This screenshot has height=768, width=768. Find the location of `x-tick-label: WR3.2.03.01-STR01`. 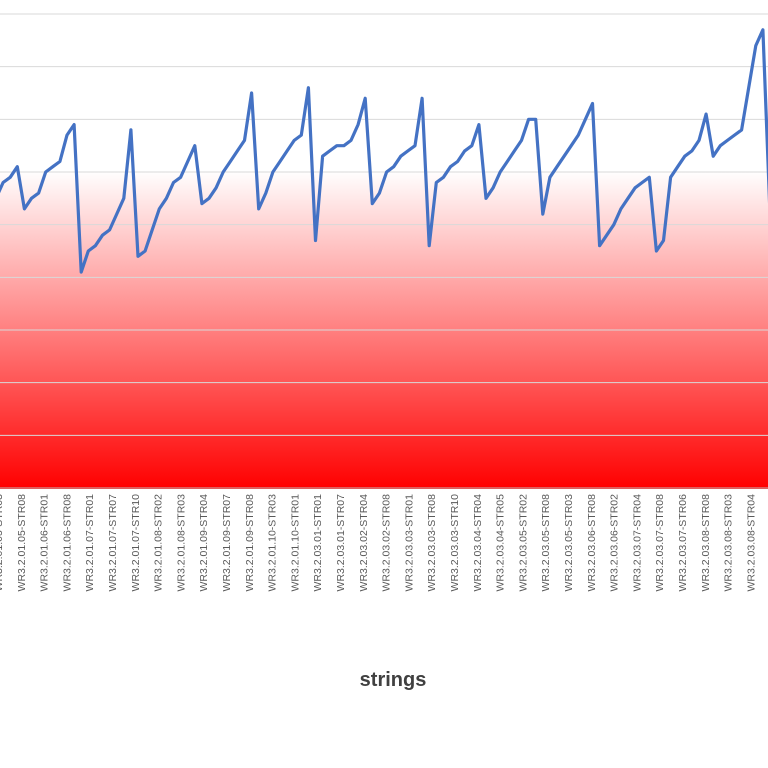

x-tick-label: WR3.2.03.01-STR01 is located at coordinates (318, 543).